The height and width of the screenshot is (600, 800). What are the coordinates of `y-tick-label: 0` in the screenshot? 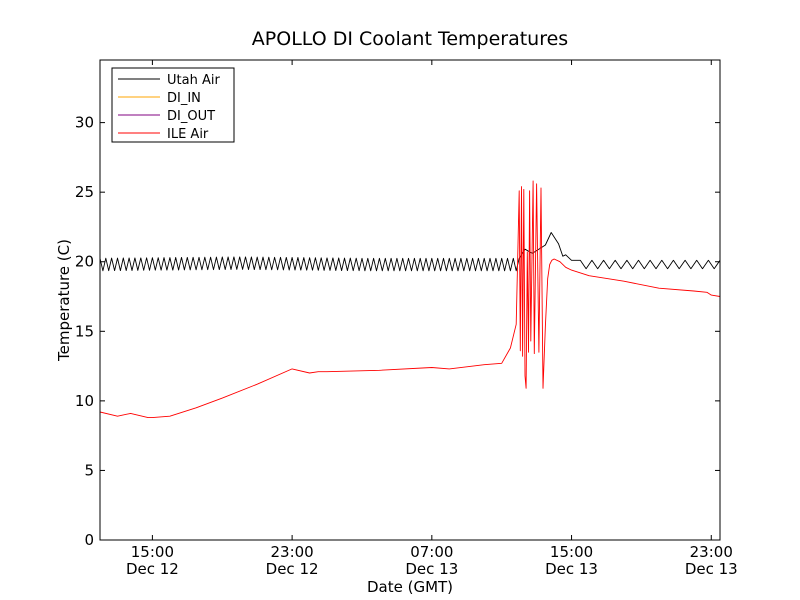 It's located at (89, 540).